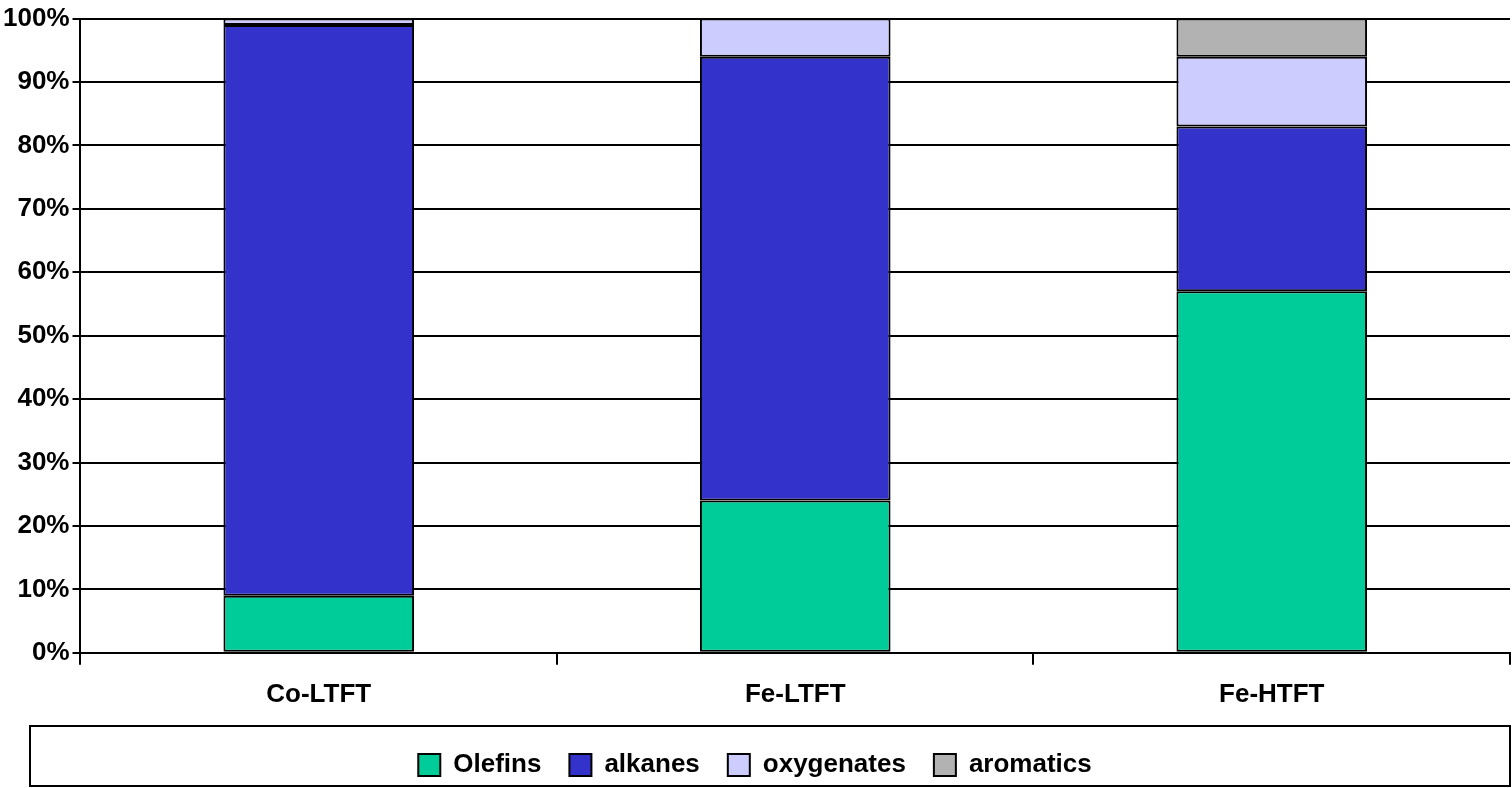  What do you see at coordinates (652, 763) in the screenshot?
I see `legend-label: alkanes` at bounding box center [652, 763].